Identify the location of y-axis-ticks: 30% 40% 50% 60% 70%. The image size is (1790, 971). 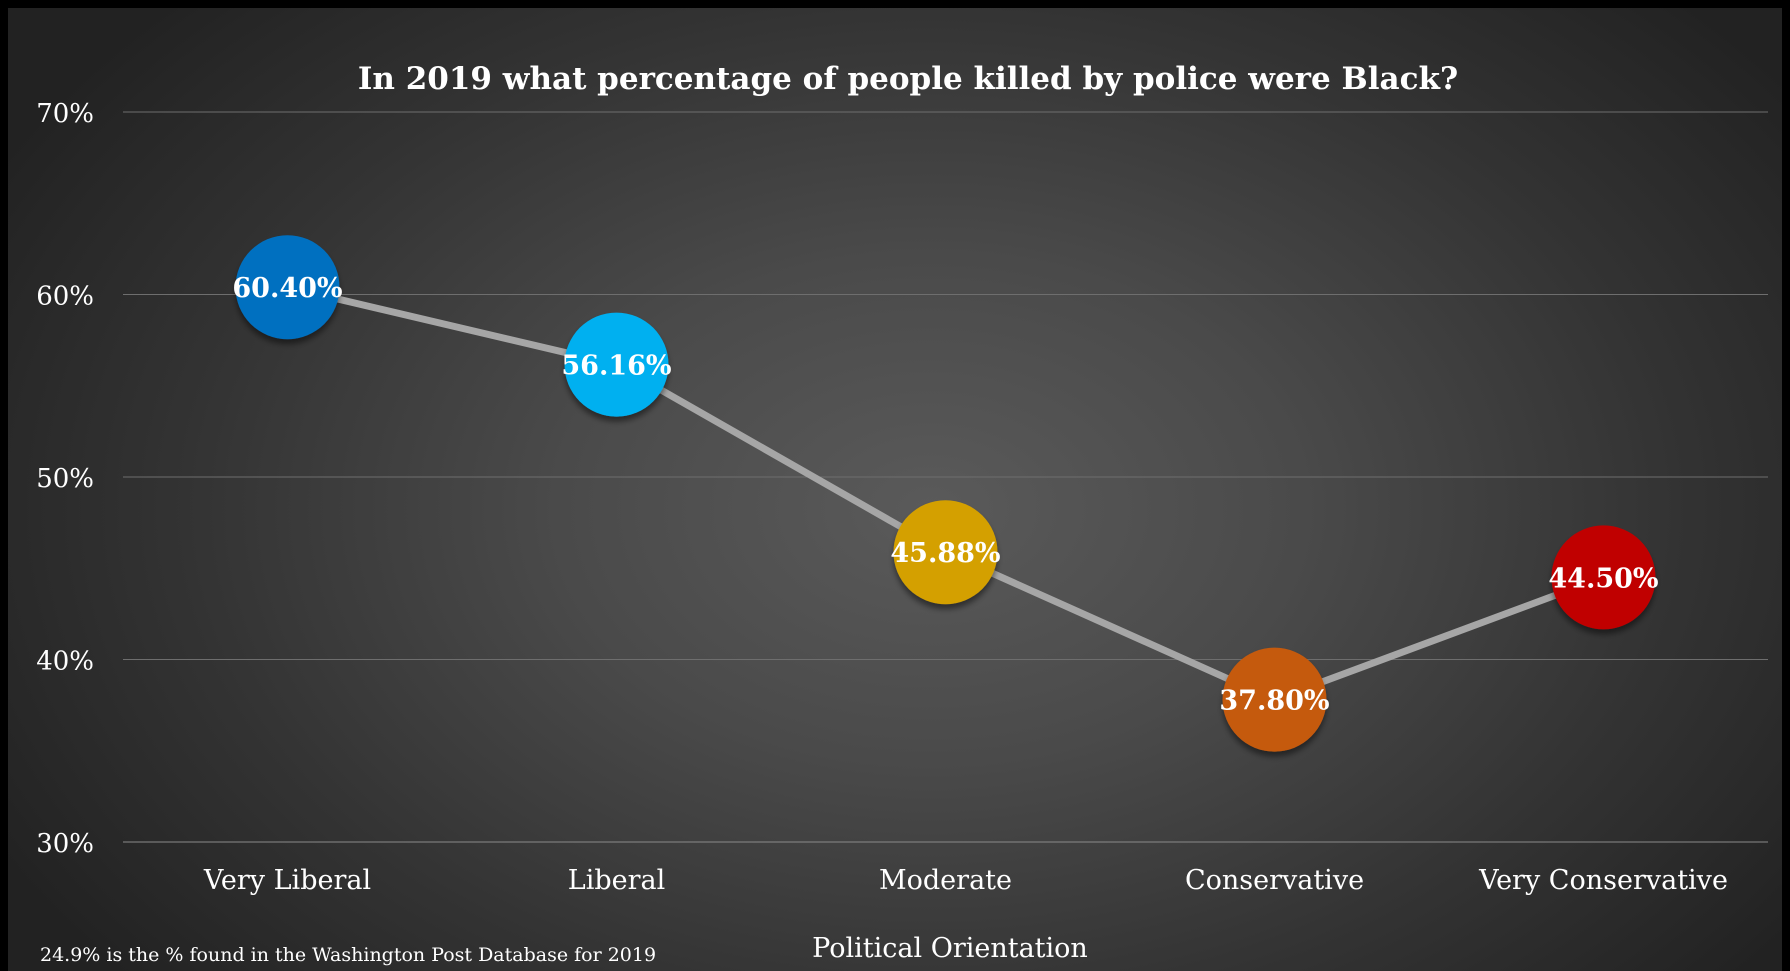
(65, 479).